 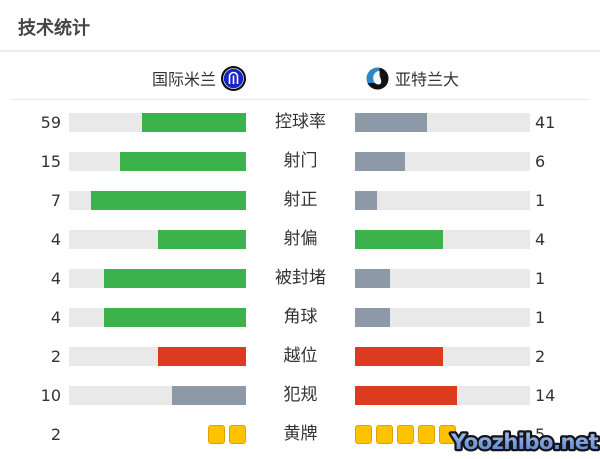 I want to click on home-value: 15, so click(x=50, y=161).